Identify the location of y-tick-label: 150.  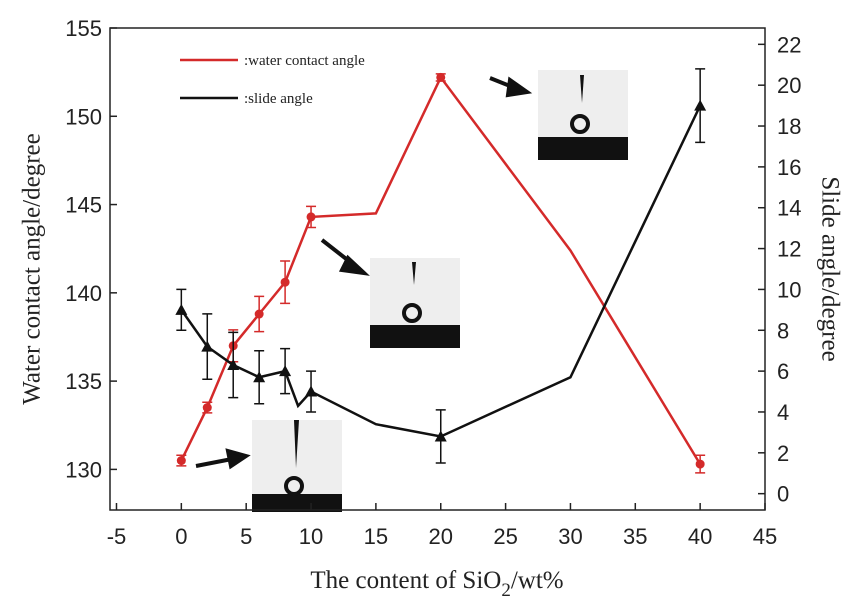
(83, 116).